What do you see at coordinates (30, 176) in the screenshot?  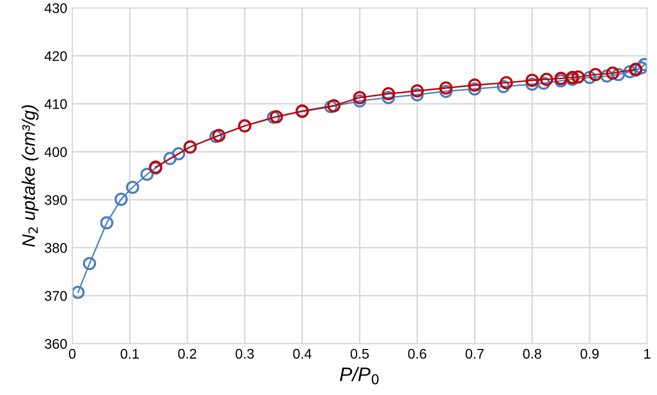 I see `y-axis-title: N$_{2}$ uptake (cm³/g)` at bounding box center [30, 176].